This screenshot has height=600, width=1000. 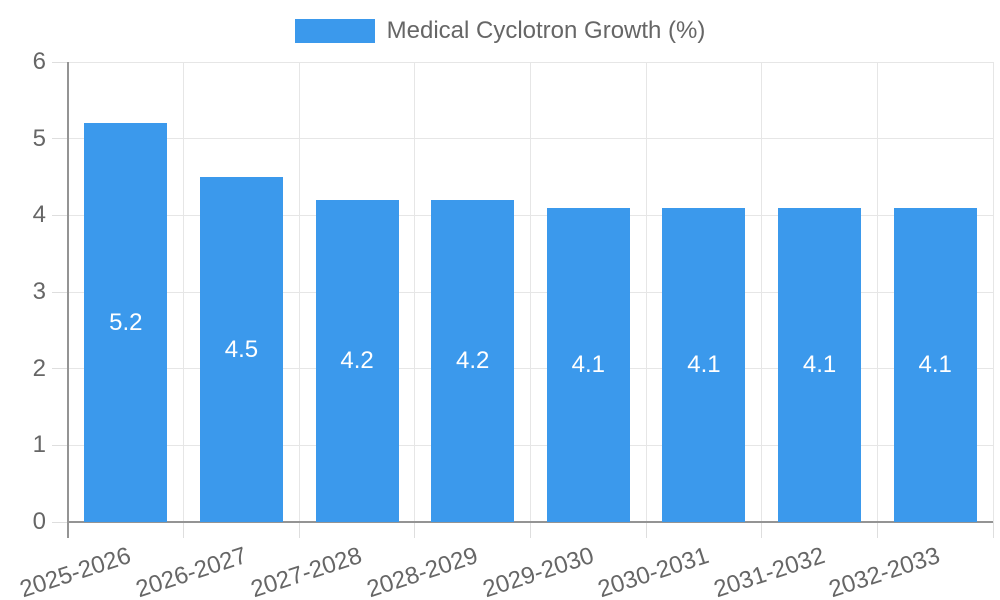 I want to click on x-axis-tick-label: 2032-2033, so click(x=885, y=571).